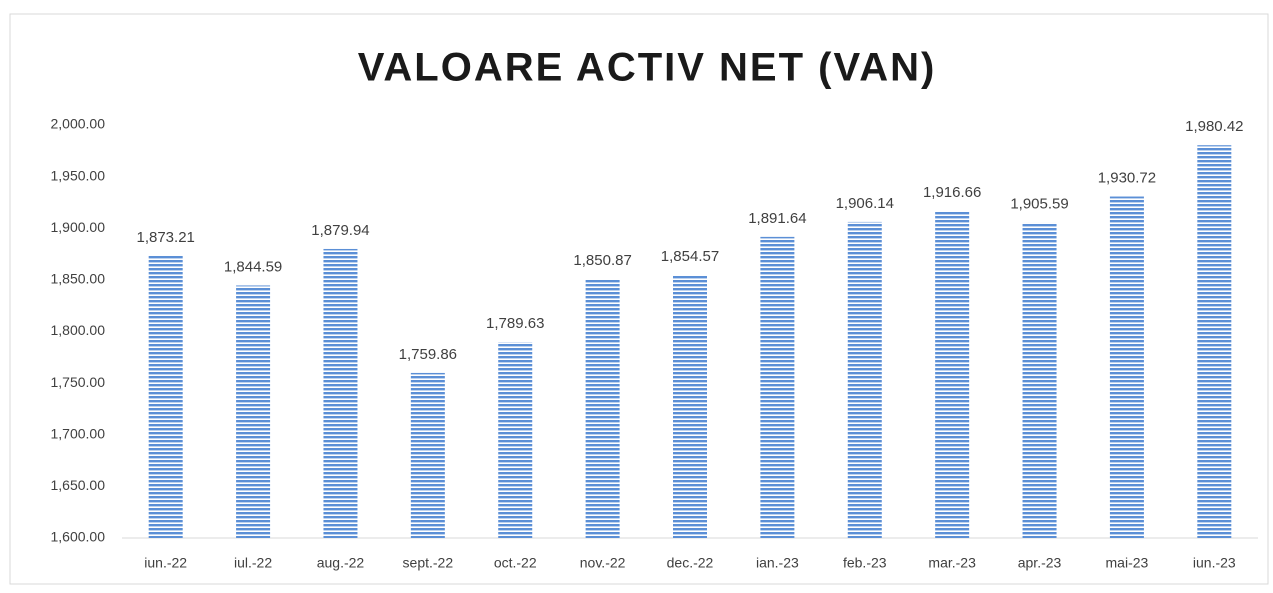 The width and height of the screenshot is (1273, 593). What do you see at coordinates (341, 563) in the screenshot?
I see `x-tick-label: aug.-22` at bounding box center [341, 563].